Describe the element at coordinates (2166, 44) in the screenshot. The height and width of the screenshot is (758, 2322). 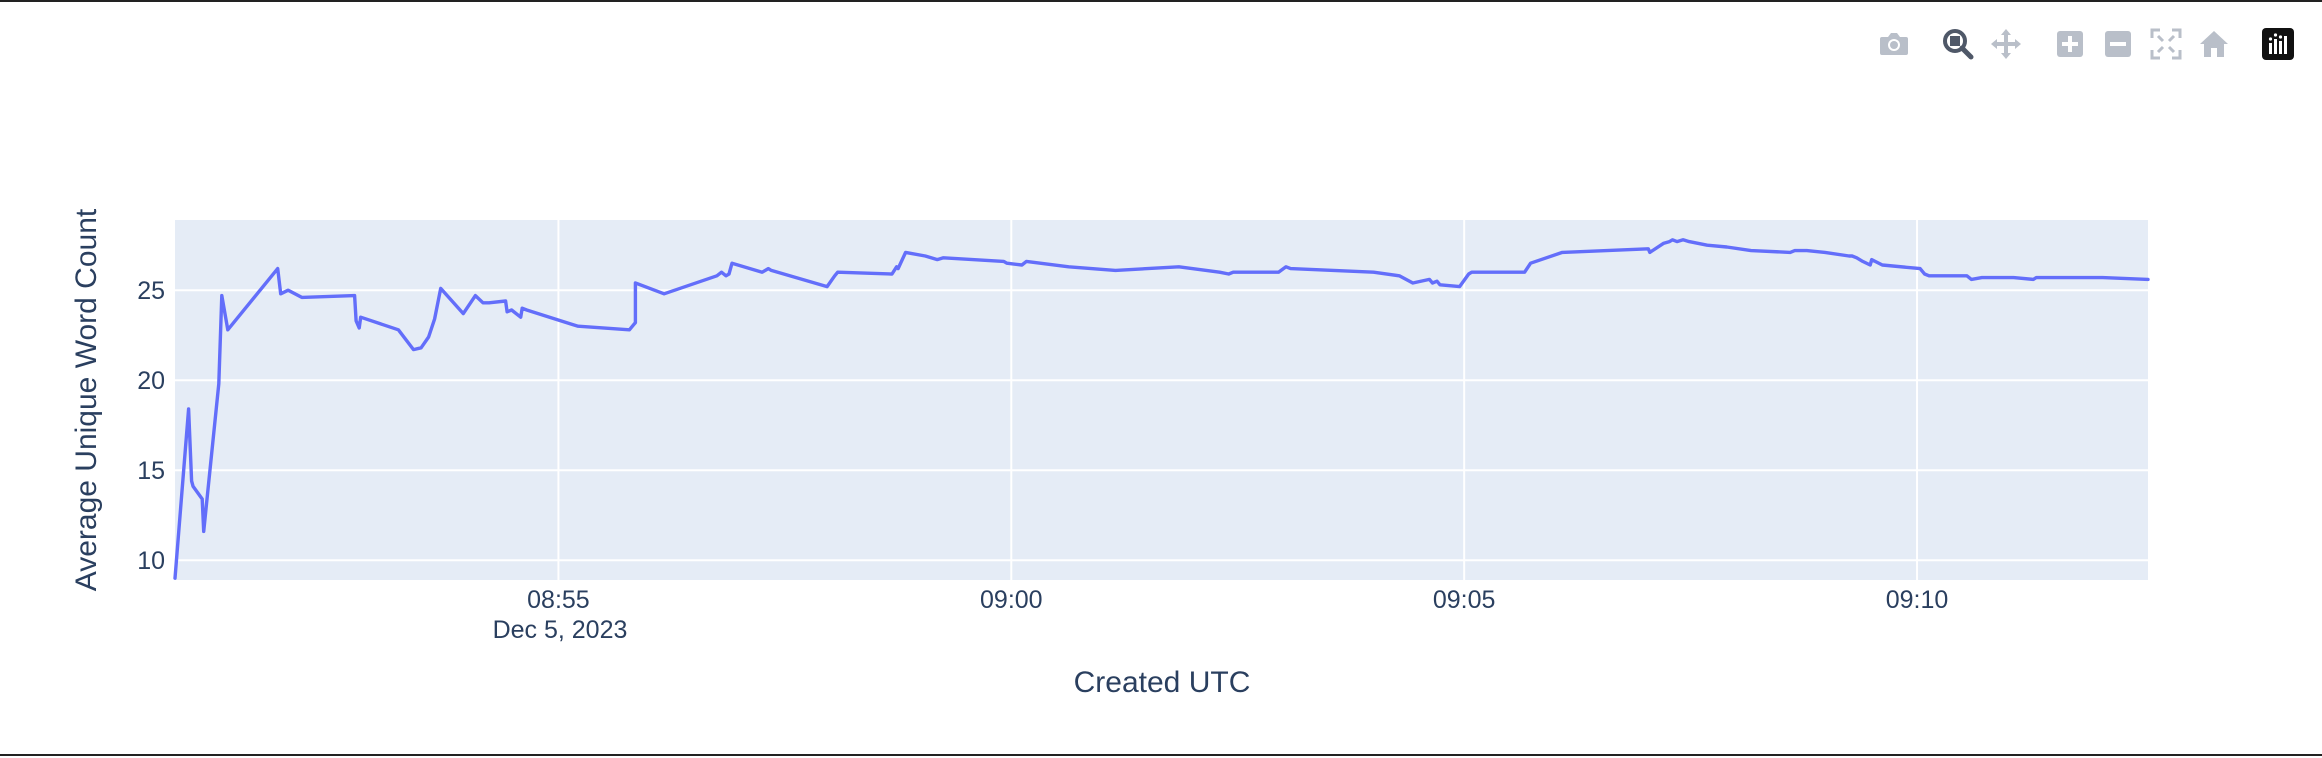
I see `autoscale-icon` at that location.